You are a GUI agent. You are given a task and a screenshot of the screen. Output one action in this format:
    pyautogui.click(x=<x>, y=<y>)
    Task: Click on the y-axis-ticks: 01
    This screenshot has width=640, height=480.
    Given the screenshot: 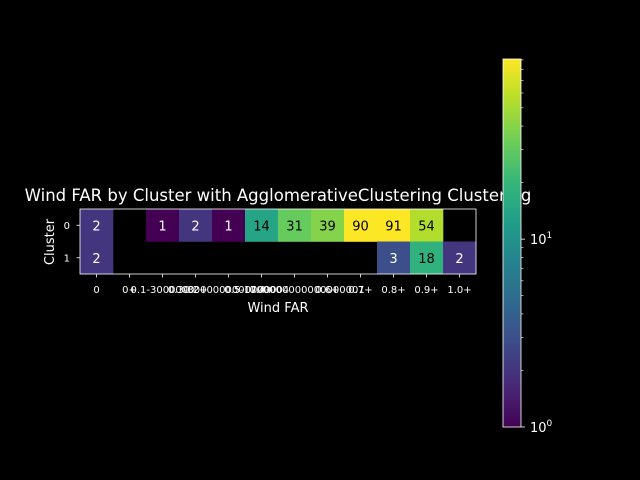 What is the action you would take?
    pyautogui.click(x=72, y=242)
    